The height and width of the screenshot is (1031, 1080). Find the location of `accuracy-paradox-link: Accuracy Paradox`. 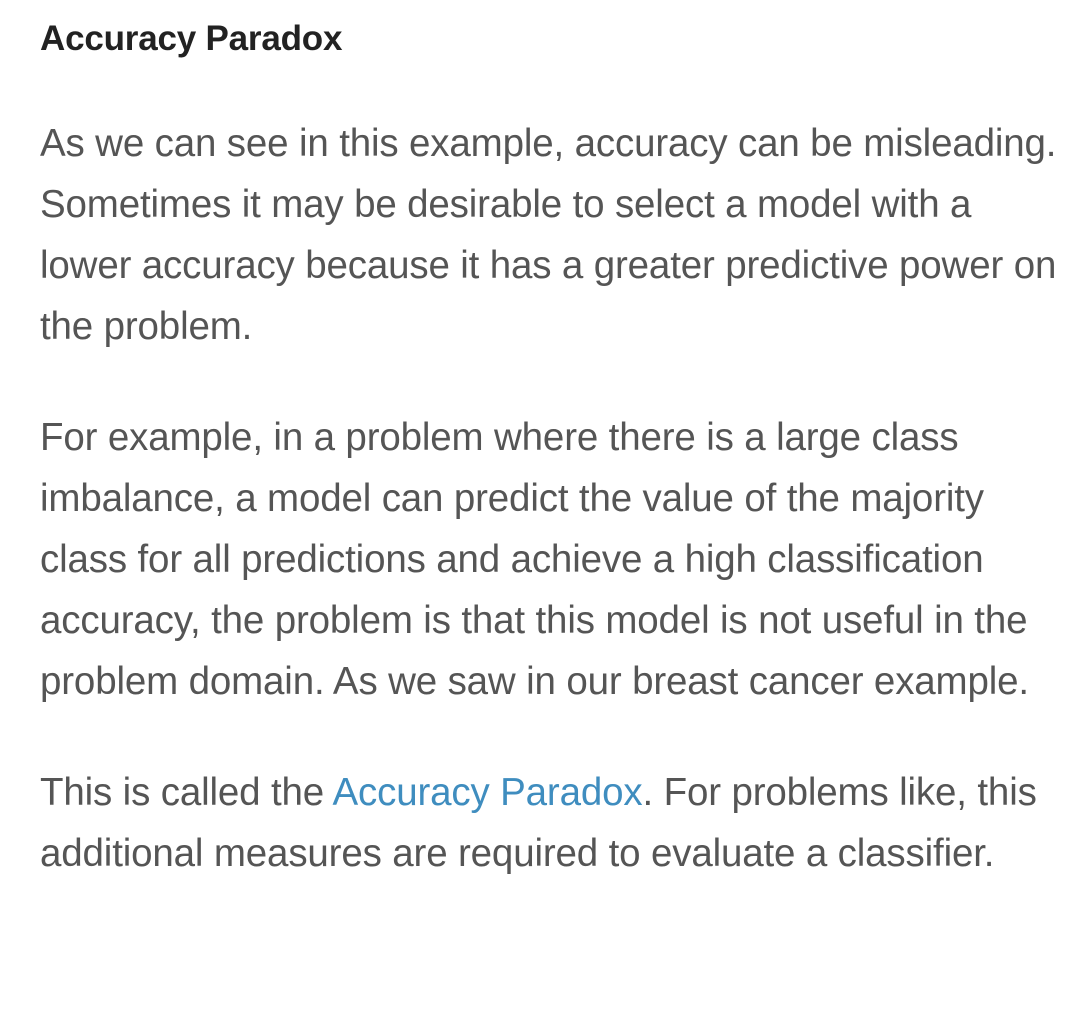

accuracy-paradox-link: Accuracy Paradox is located at coordinates (487, 792).